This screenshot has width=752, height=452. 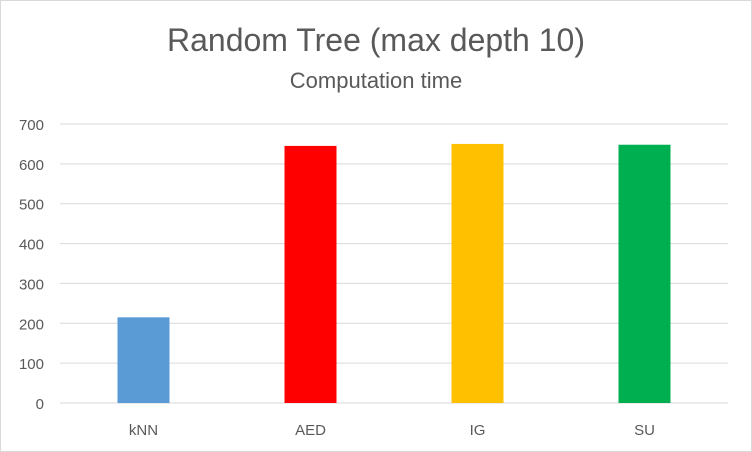 I want to click on x-tick-label: kNN, so click(x=143, y=430).